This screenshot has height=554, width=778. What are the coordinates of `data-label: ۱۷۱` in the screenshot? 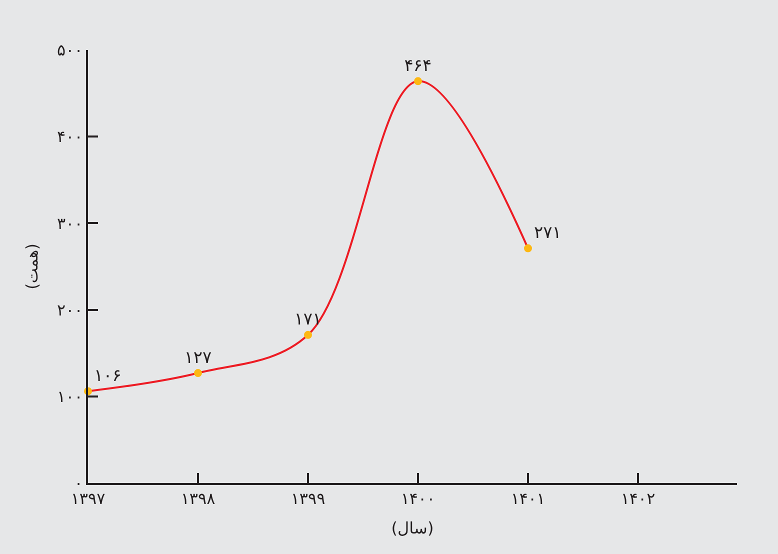 It's located at (308, 320).